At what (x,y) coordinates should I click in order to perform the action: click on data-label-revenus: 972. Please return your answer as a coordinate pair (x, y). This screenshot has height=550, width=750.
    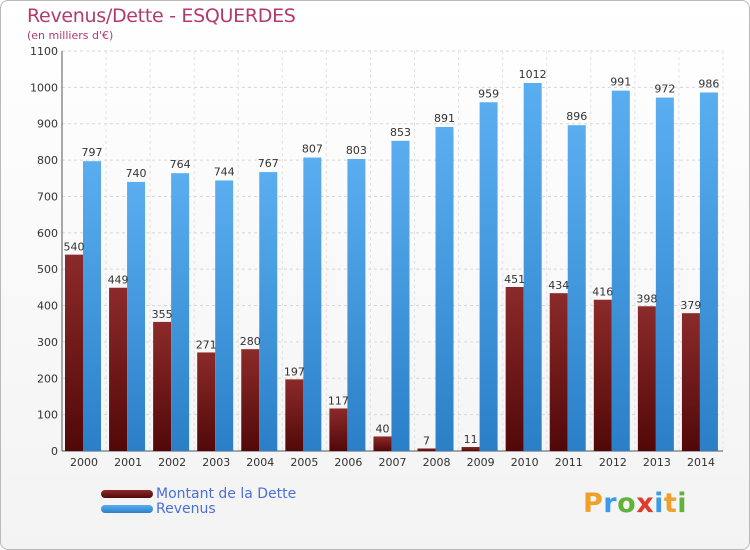
    Looking at the image, I should click on (664, 89).